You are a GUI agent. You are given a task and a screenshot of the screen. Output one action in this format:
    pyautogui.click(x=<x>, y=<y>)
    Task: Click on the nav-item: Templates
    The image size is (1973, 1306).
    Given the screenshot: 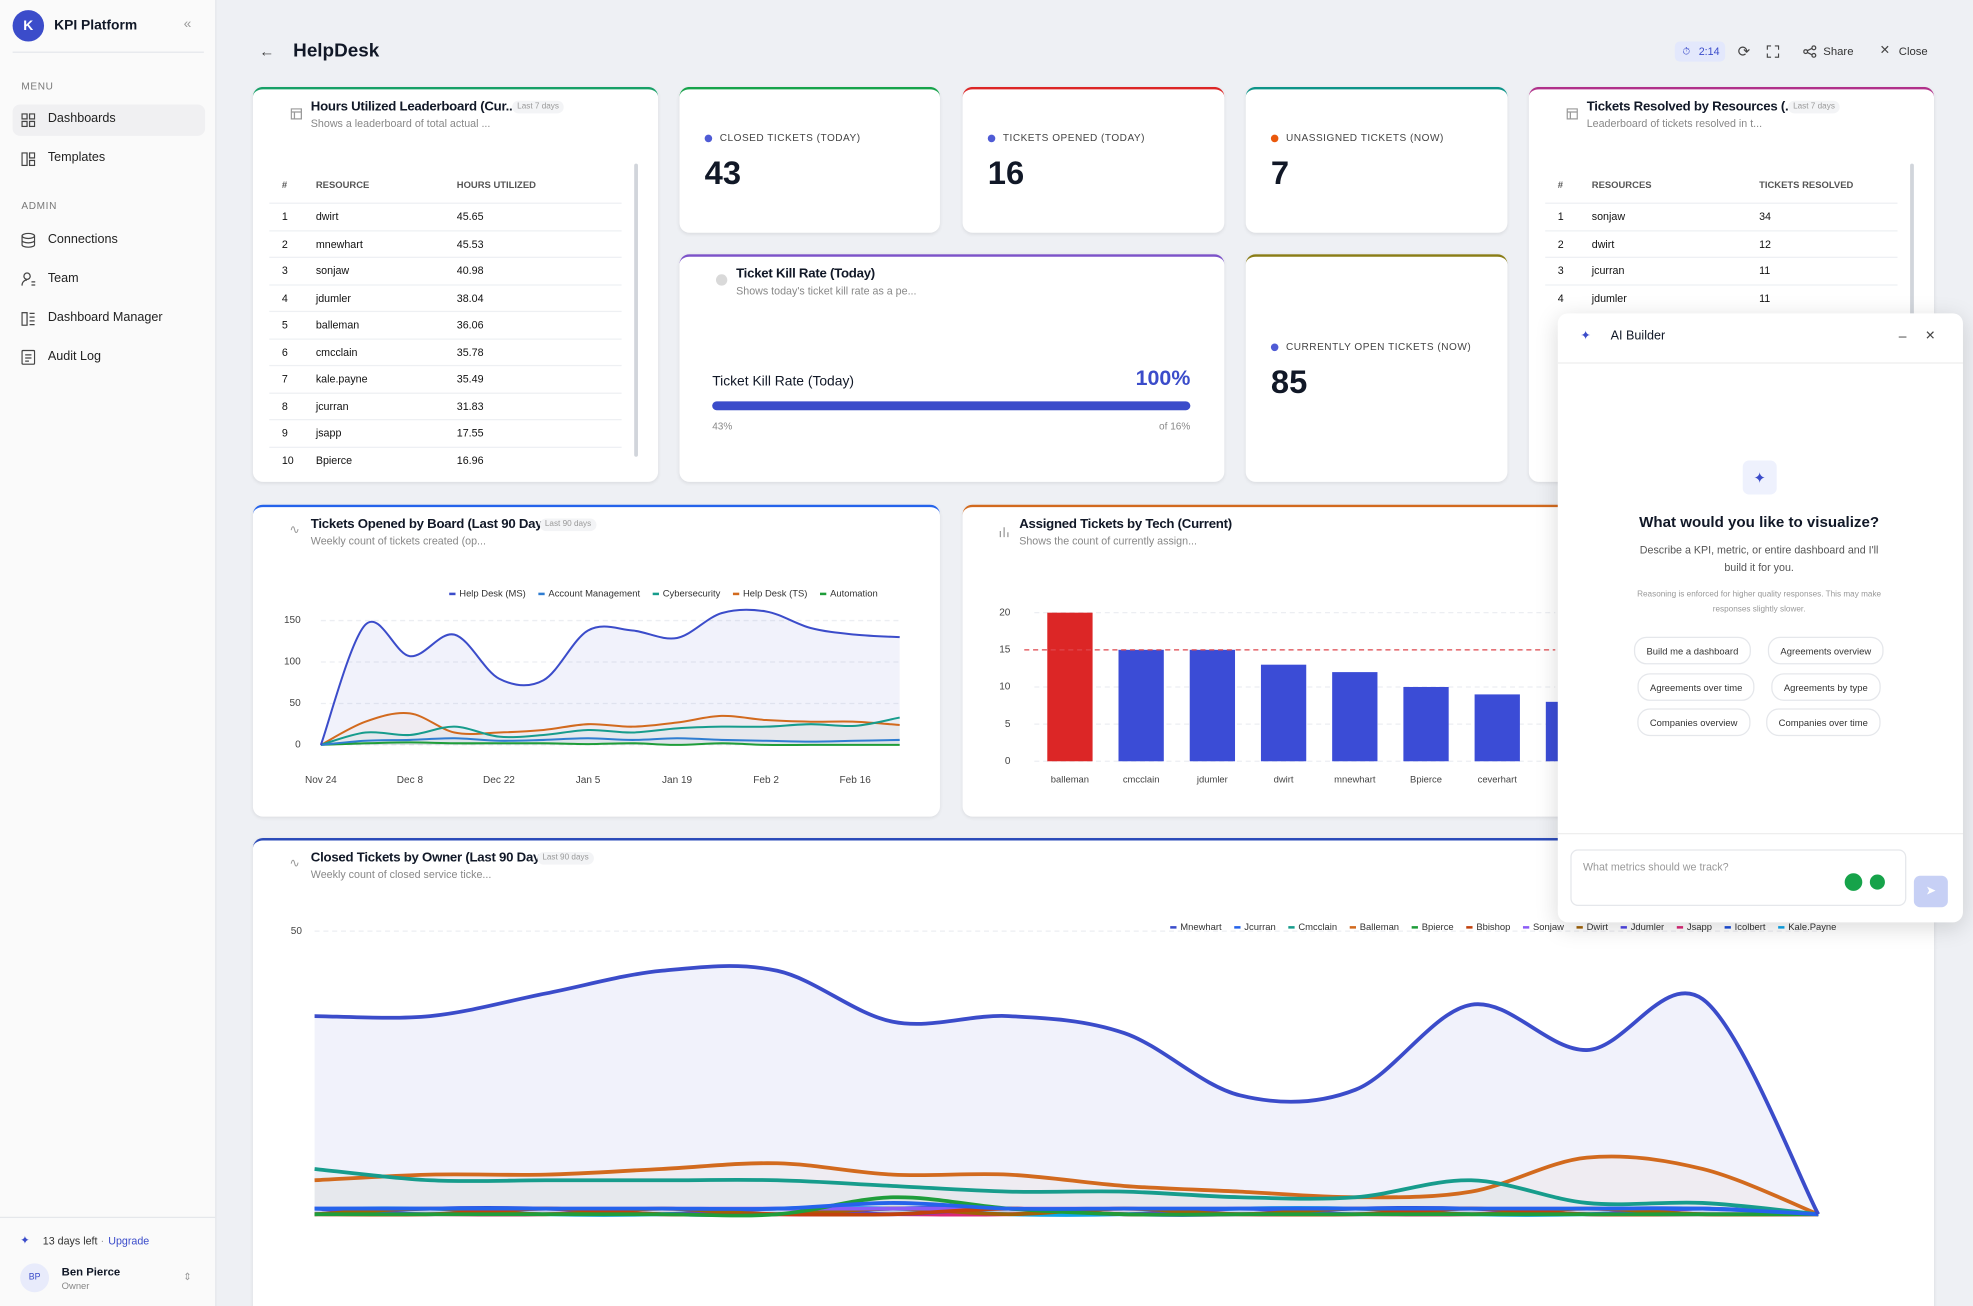 What is the action you would take?
    pyautogui.click(x=76, y=157)
    